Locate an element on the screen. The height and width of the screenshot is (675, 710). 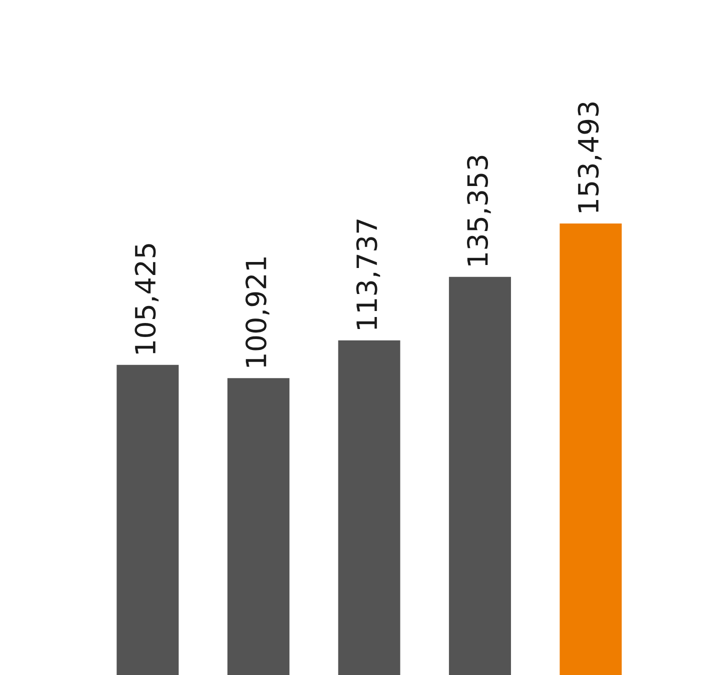
data-label: 113,737 is located at coordinates (368, 275).